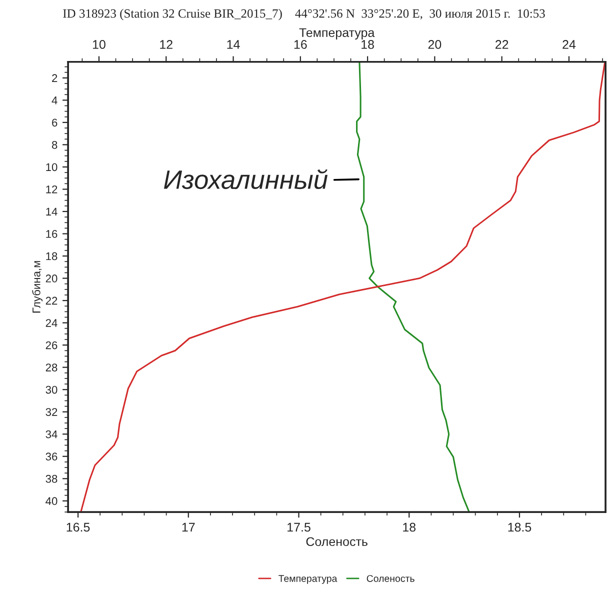 Image resolution: width=608 pixels, height=594 pixels. What do you see at coordinates (52, 256) in the screenshot?
I see `y-tick-label: 18` at bounding box center [52, 256].